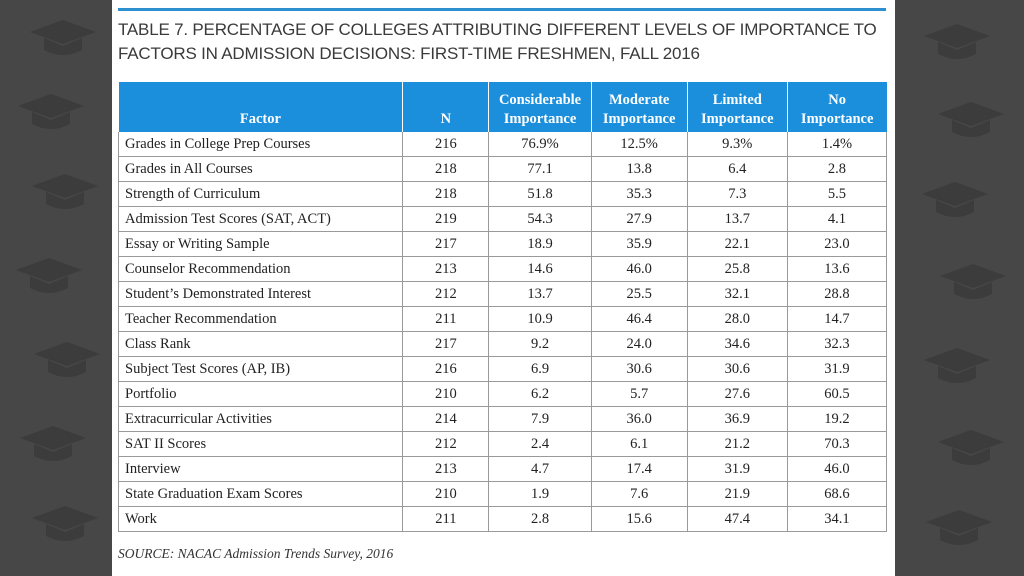 Image resolution: width=1024 pixels, height=576 pixels. What do you see at coordinates (639, 519) in the screenshot?
I see `moderate-cell: 15.6` at bounding box center [639, 519].